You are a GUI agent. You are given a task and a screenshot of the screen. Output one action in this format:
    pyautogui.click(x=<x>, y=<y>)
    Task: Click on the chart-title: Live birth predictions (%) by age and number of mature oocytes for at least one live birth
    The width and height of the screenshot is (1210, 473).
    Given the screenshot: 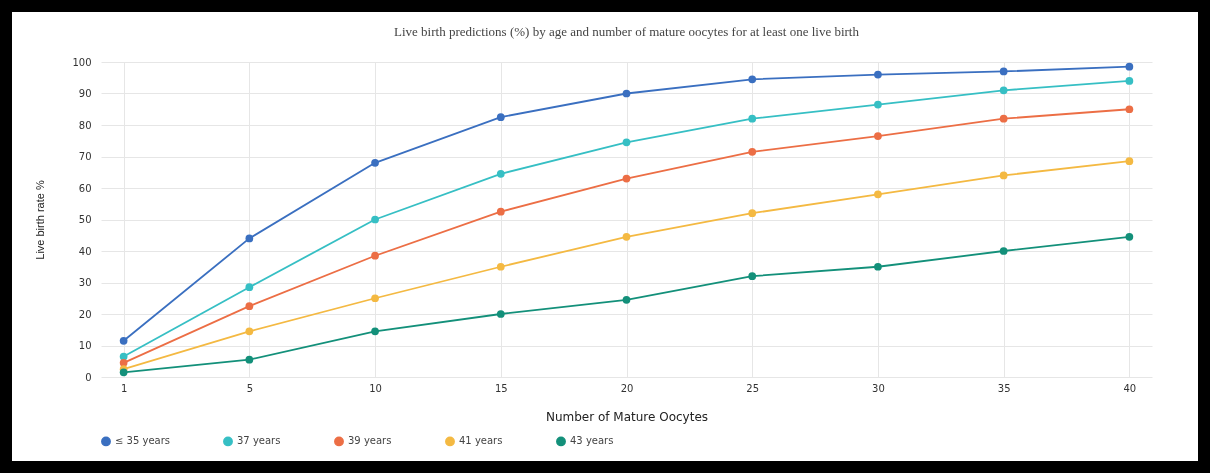 What is the action you would take?
    pyautogui.click(x=627, y=31)
    